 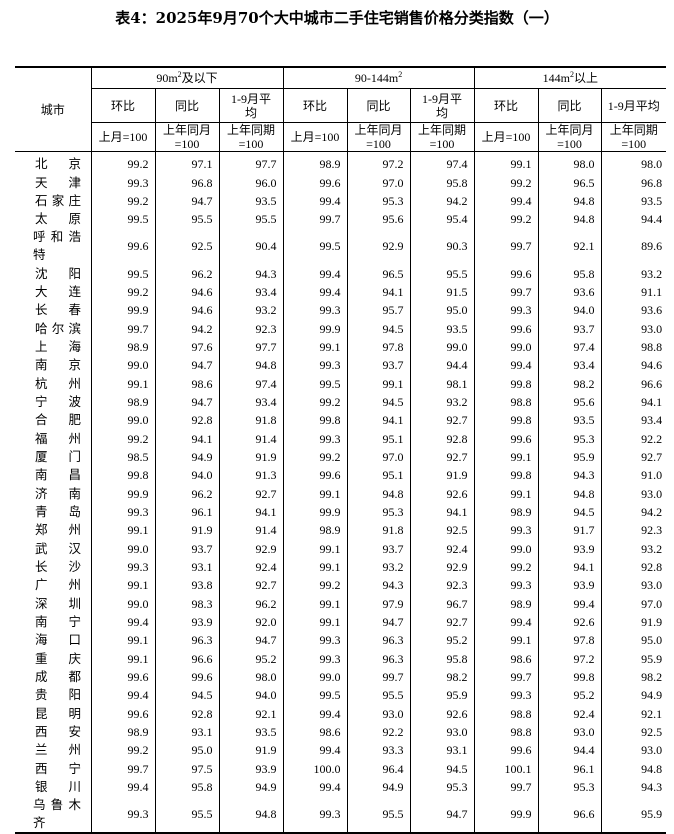 What do you see at coordinates (569, 493) in the screenshot?
I see `value-cell: 94.8` at bounding box center [569, 493].